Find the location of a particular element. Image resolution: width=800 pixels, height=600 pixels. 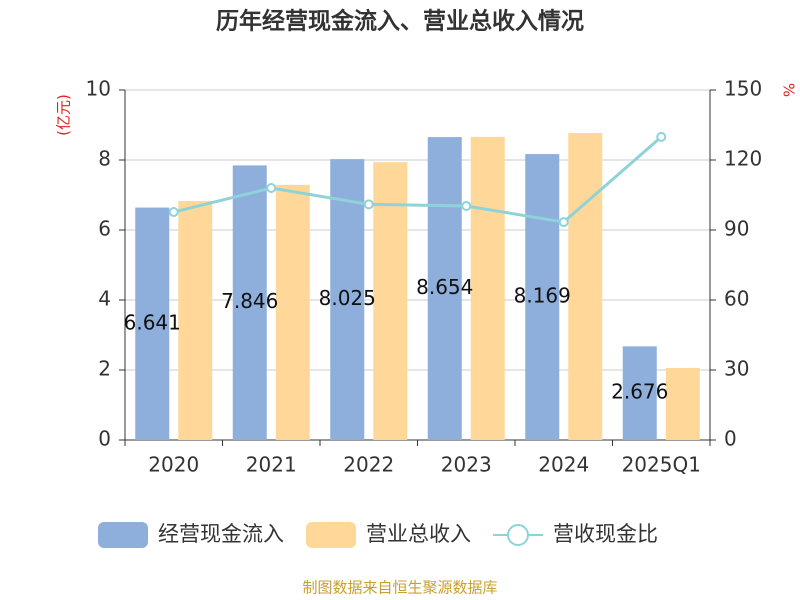

x-tick-label: 2020 is located at coordinates (173, 465).